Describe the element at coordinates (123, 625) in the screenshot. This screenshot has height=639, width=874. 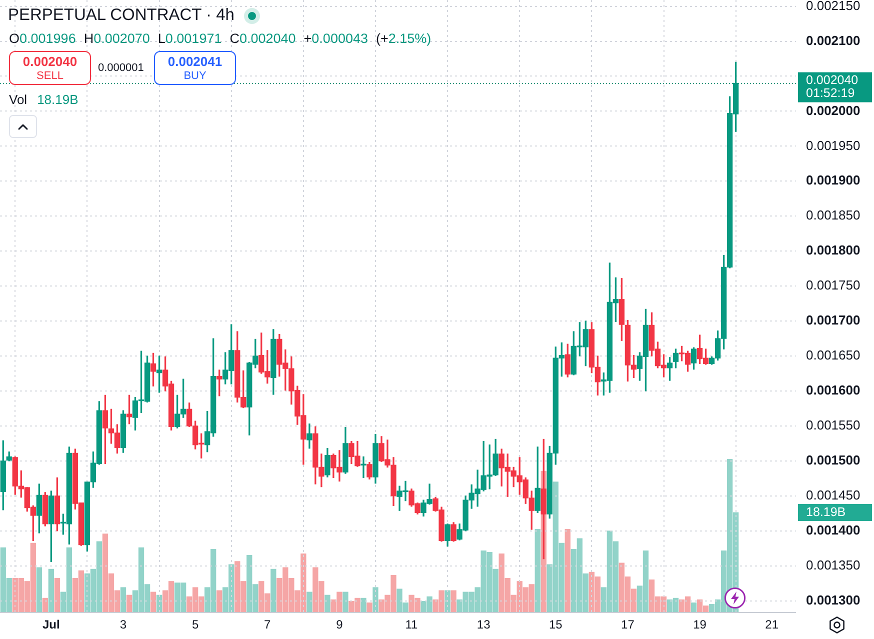
I see `x-tick-label: 3` at that location.